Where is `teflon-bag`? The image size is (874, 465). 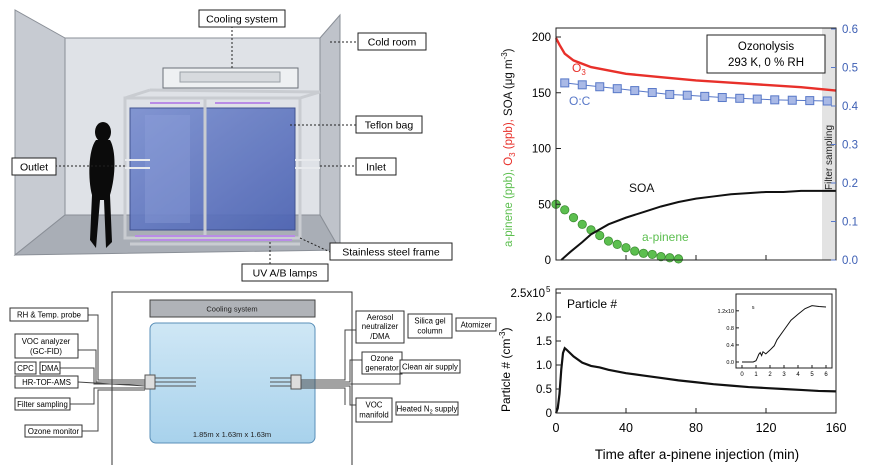
teflon-bag is located at coordinates (212, 169).